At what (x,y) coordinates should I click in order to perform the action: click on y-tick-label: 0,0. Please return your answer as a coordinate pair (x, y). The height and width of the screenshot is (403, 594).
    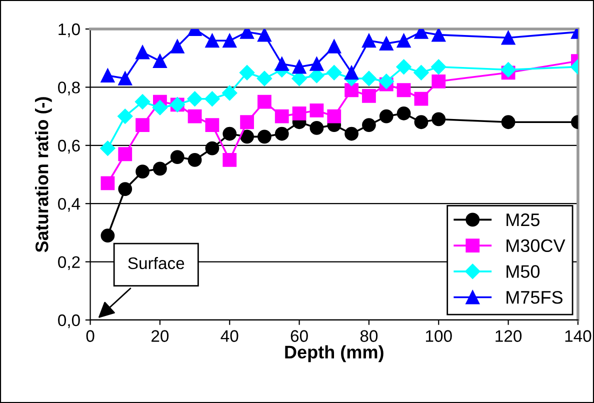
    Looking at the image, I should click on (69, 321).